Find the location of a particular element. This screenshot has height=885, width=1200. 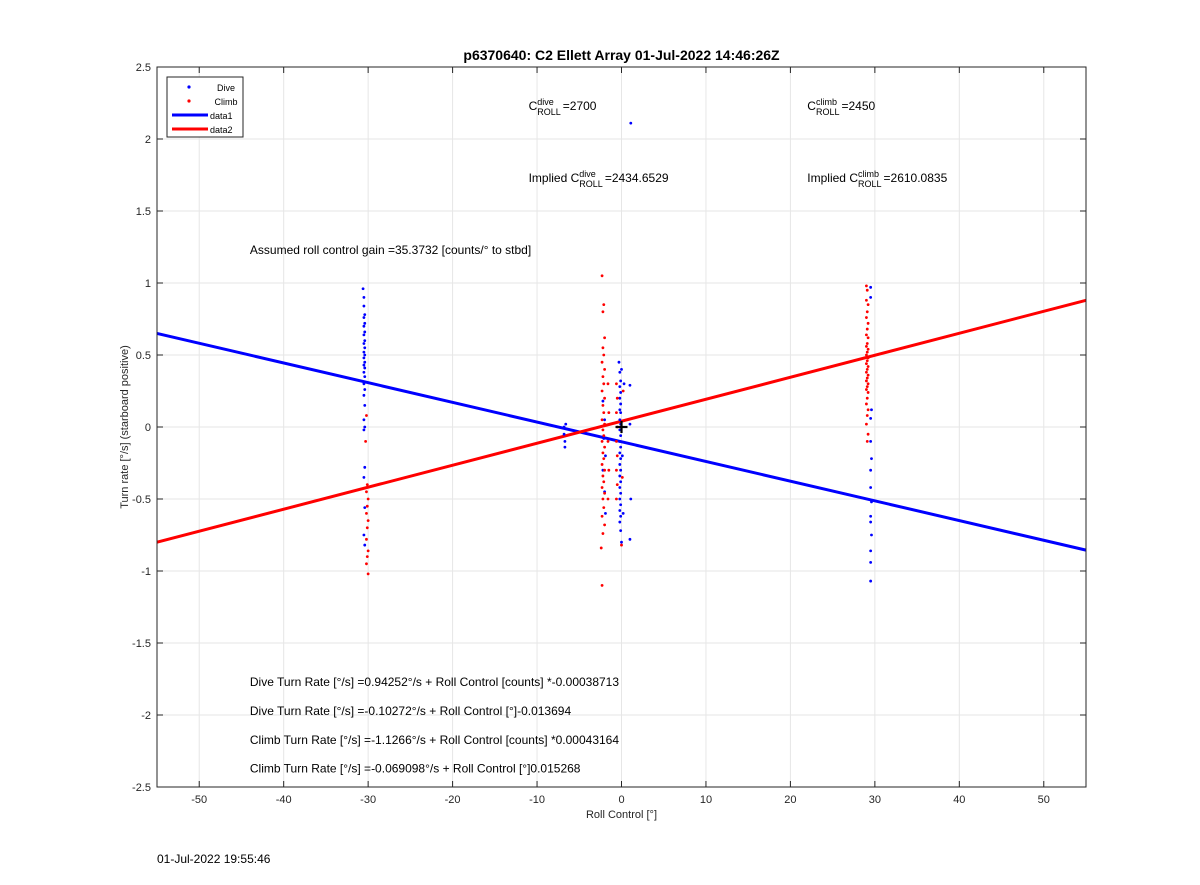

y-tick-label: -2.5 is located at coordinates (141, 788).